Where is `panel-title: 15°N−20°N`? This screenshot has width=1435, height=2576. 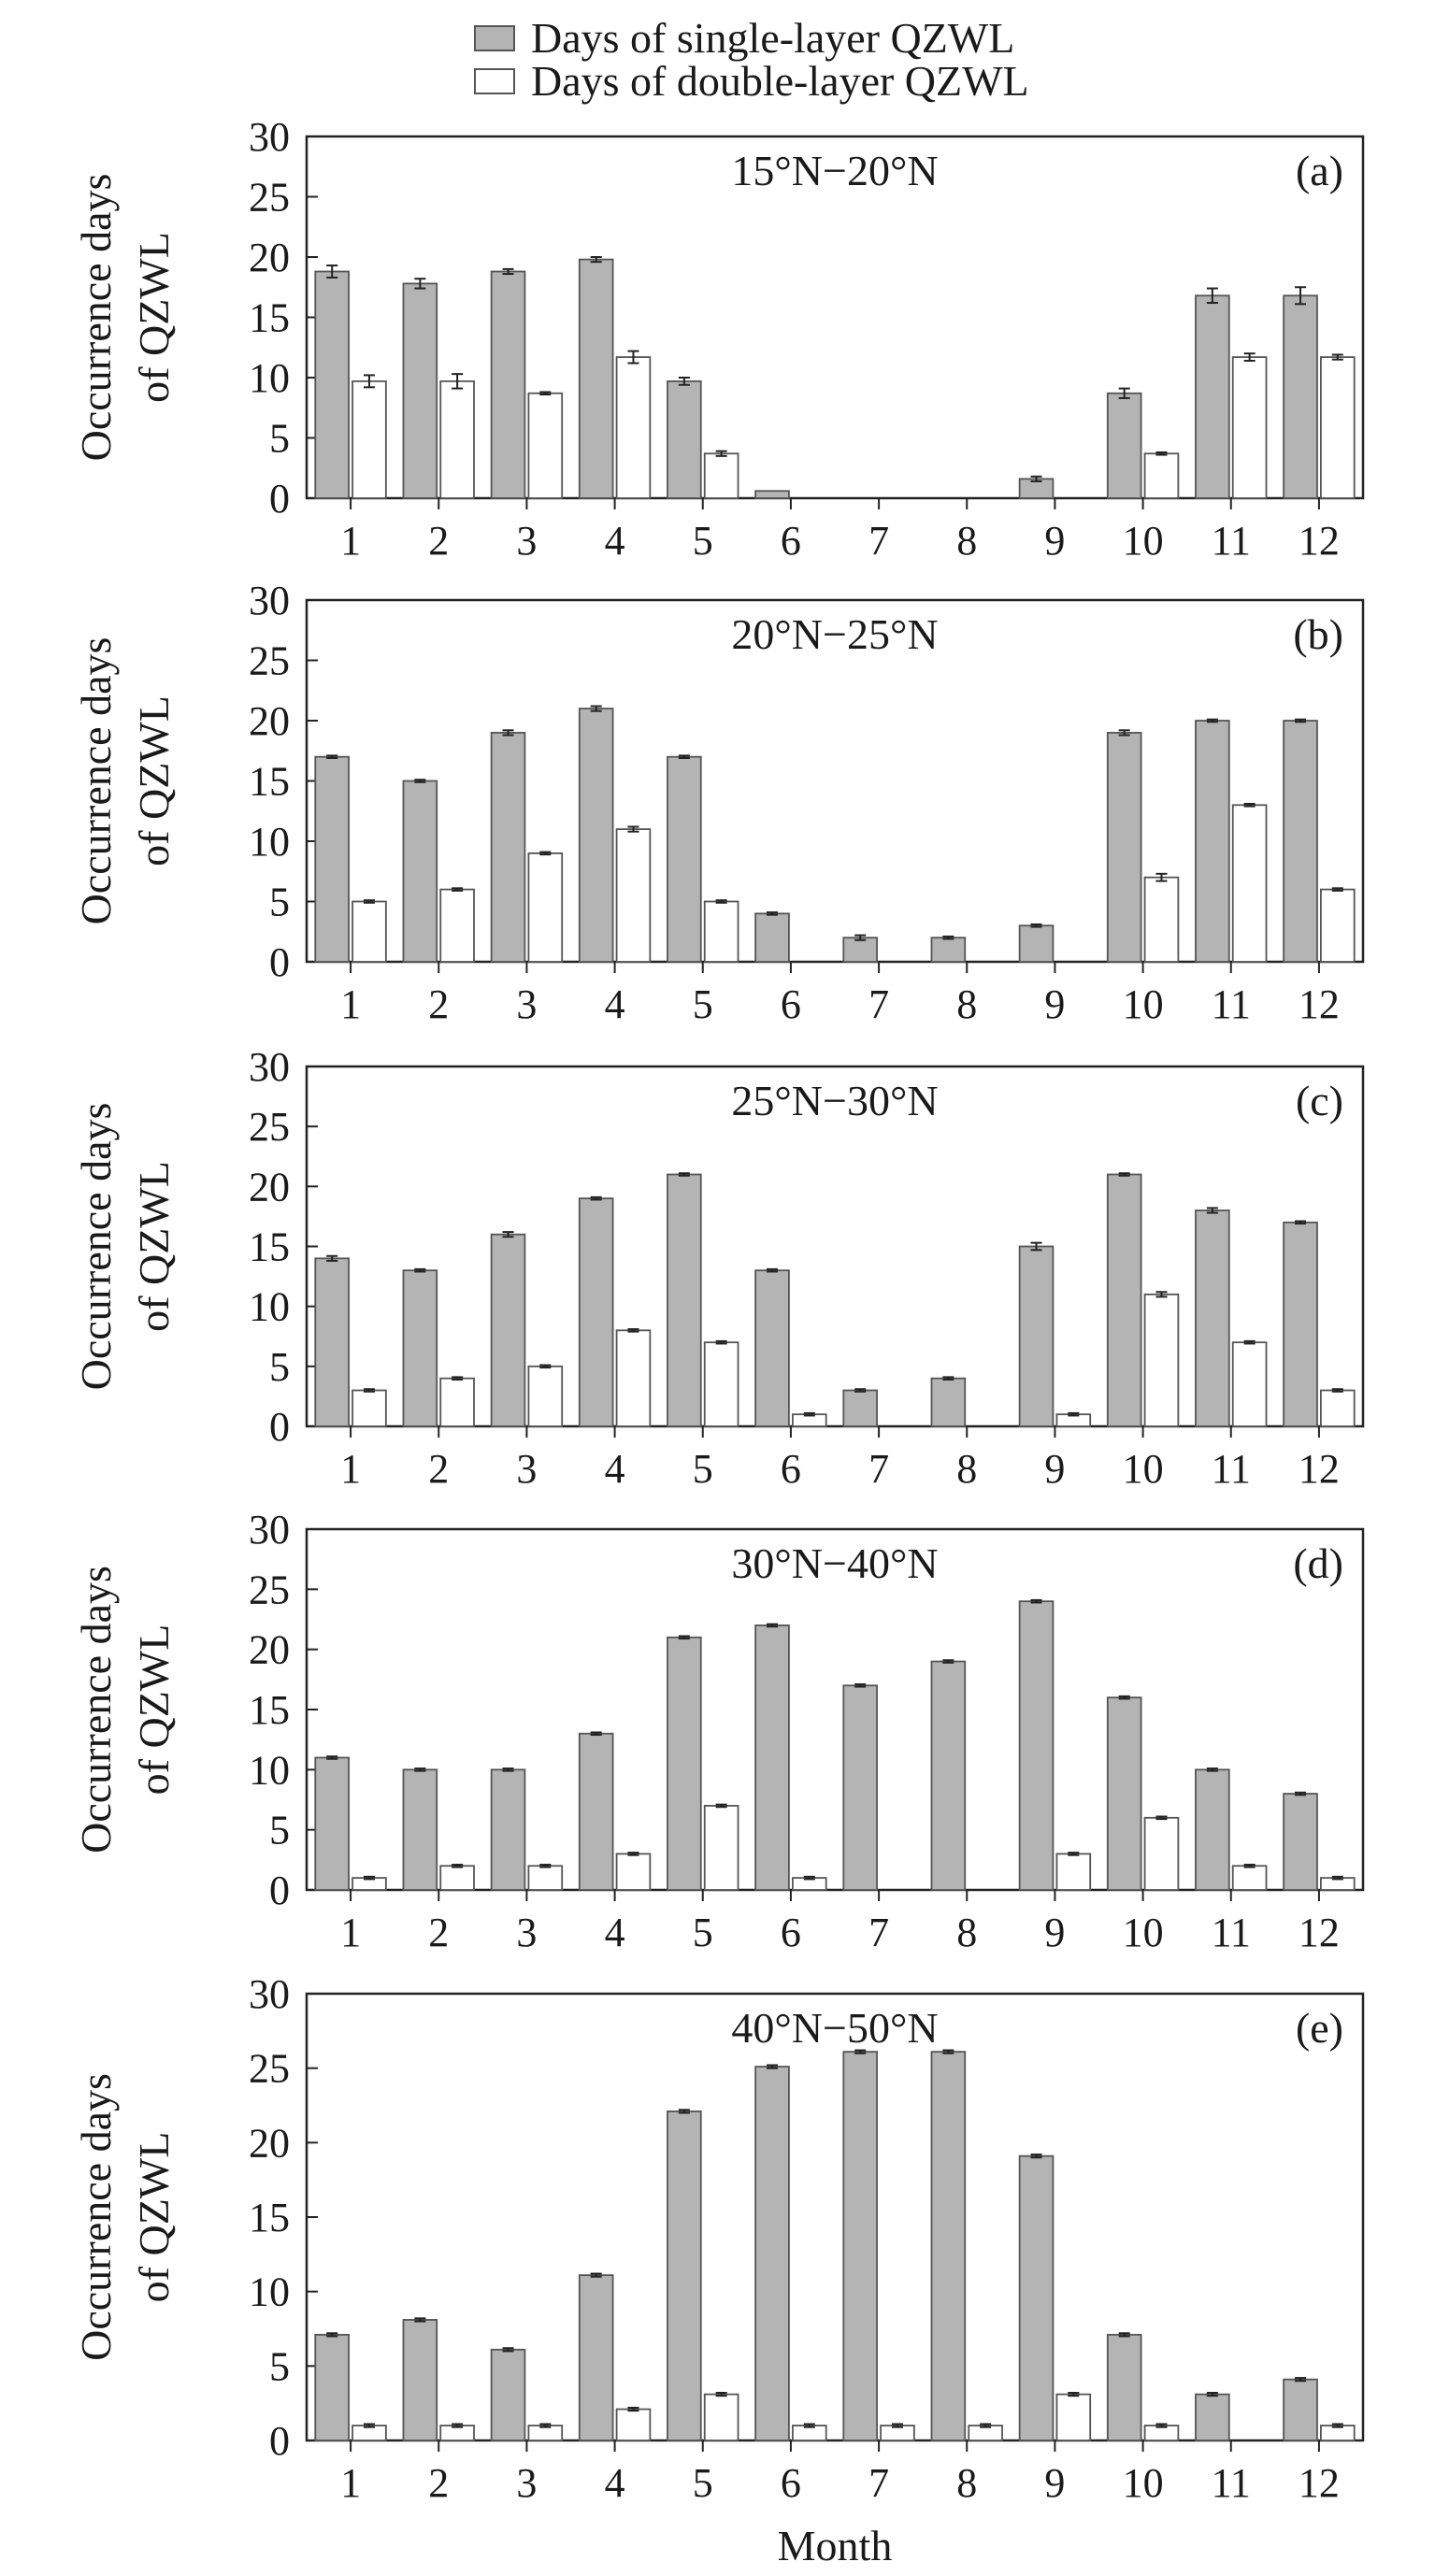 panel-title: 15°N−20°N is located at coordinates (835, 170).